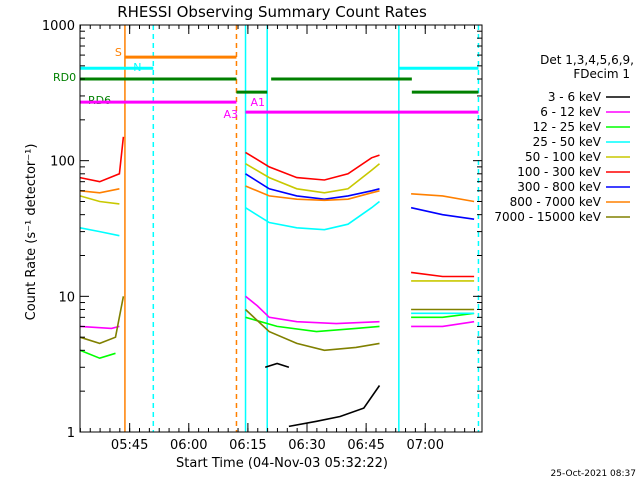  What do you see at coordinates (601, 74) in the screenshot?
I see `legend-header-line-2: FDecim 1` at bounding box center [601, 74].